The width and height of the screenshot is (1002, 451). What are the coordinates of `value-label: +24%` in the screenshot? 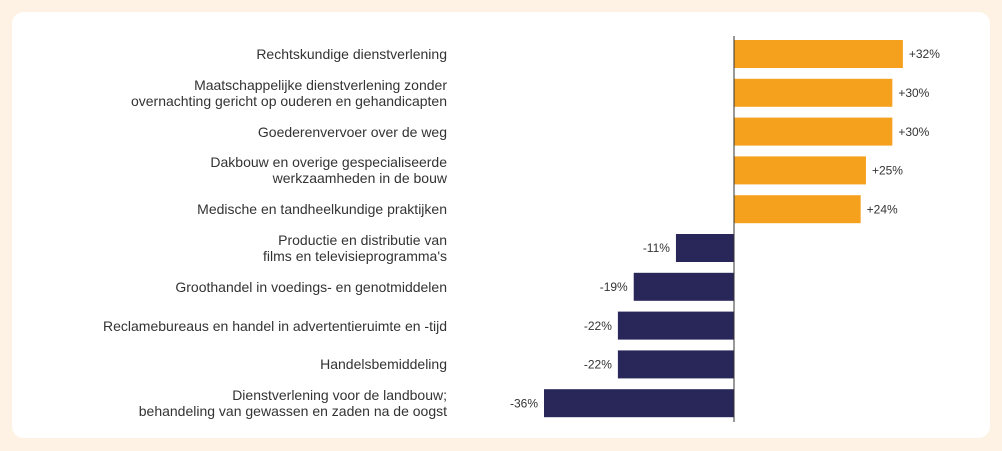 It's located at (882, 209).